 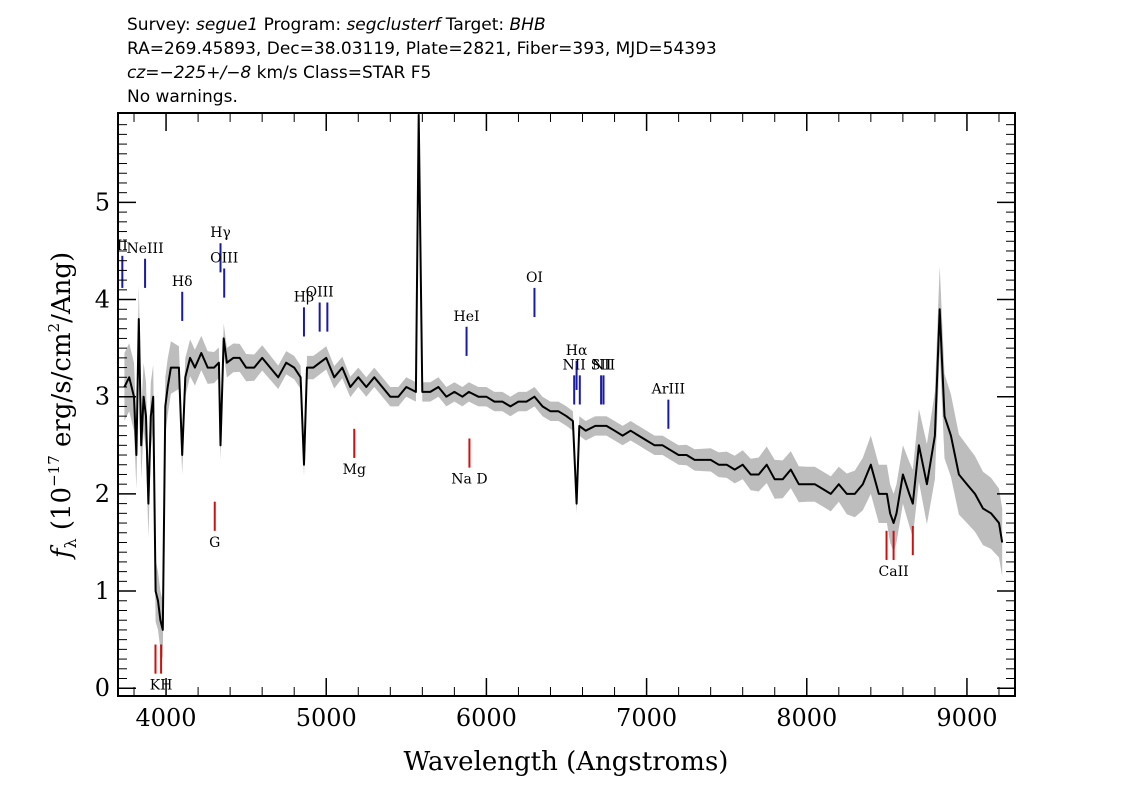 What do you see at coordinates (474, 25) in the screenshot?
I see `target-label: Target:` at bounding box center [474, 25].